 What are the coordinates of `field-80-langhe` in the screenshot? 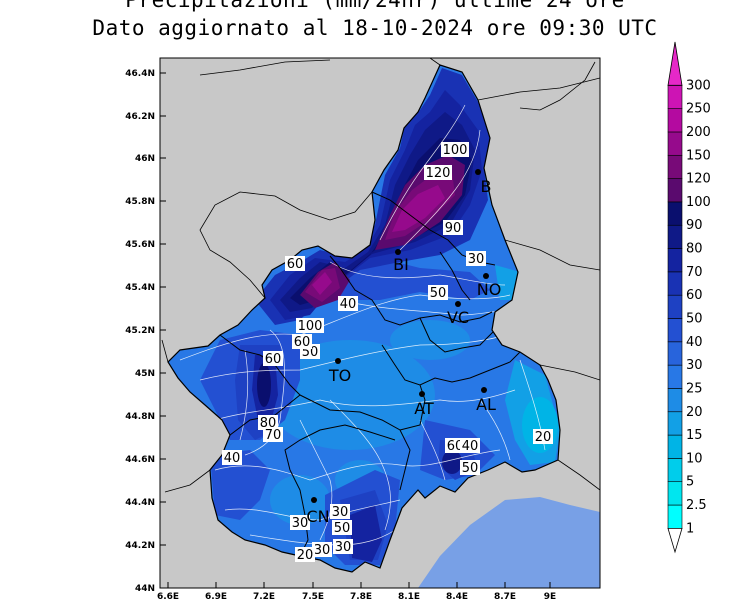 It's located at (452, 462).